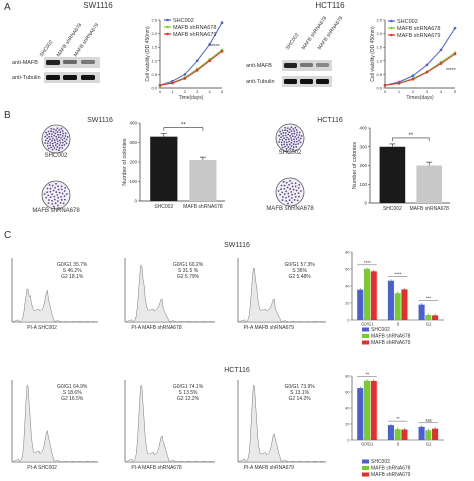 The height and width of the screenshot is (481, 474). Describe the element at coordinates (413, 91) in the screenshot. I see `x-tick-label: 2` at that location.